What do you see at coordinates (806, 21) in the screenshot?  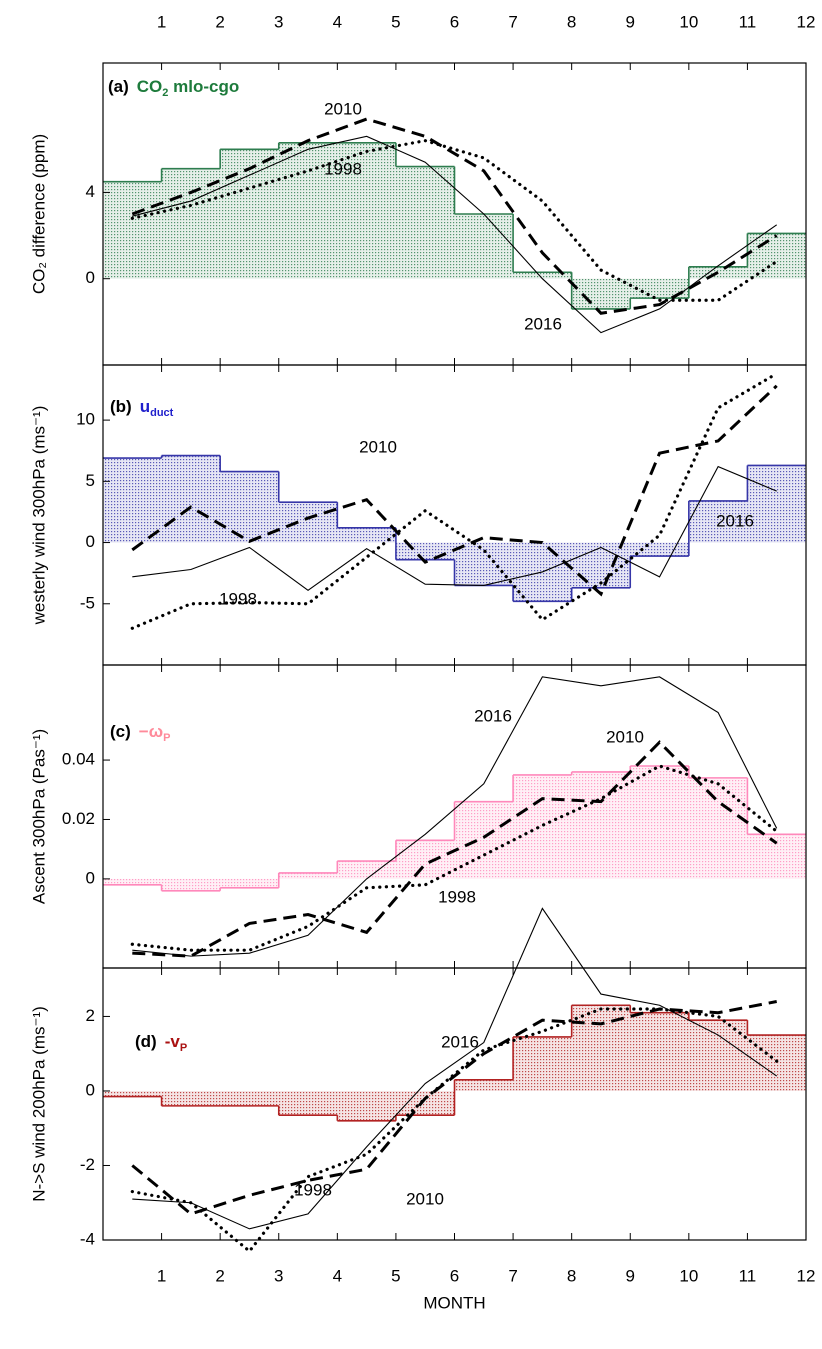 I see `x-tick-label-top: 12` at bounding box center [806, 21].